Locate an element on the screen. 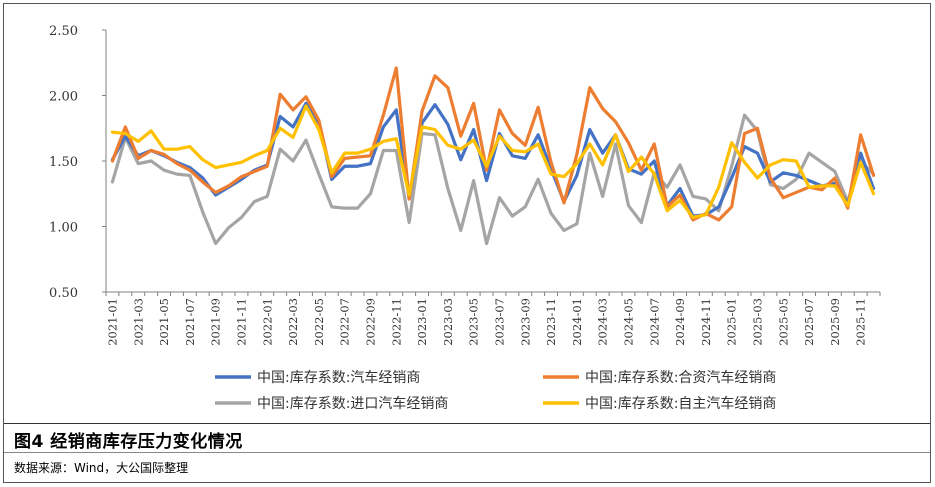 This screenshot has width=935, height=487. x-tick-label: 2025-03 is located at coordinates (757, 322).